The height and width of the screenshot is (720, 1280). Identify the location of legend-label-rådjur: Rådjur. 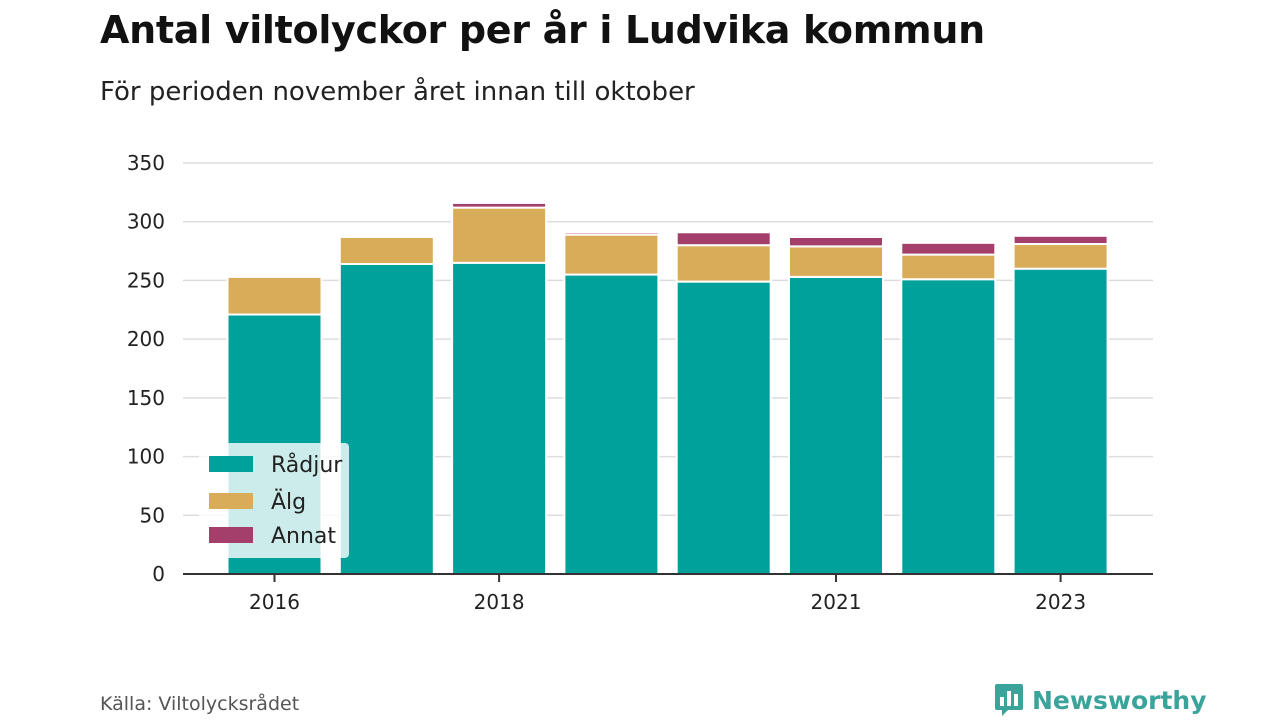
(307, 465).